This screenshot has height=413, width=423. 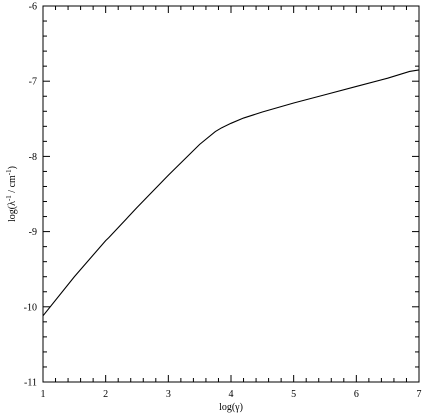 I want to click on x-tick-label: 3, so click(x=168, y=394).